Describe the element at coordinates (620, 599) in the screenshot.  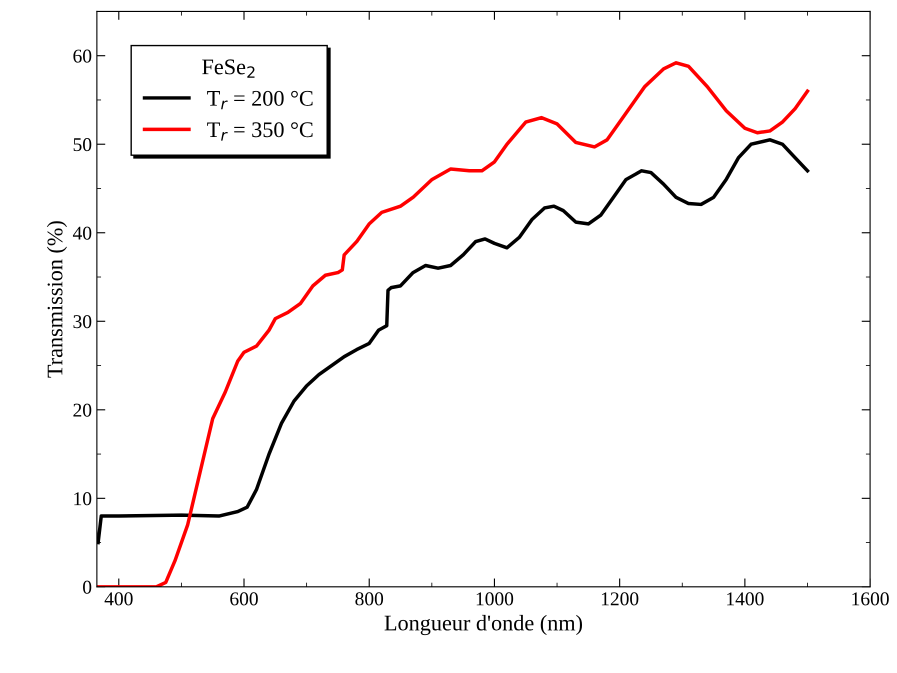
I see `x-tick-label: 1200` at that location.